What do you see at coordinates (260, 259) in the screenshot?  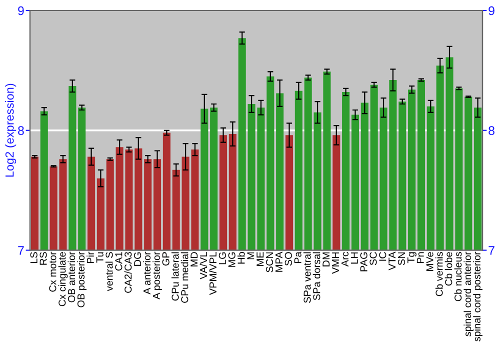 I see `x-tick-label: ME` at bounding box center [260, 259].